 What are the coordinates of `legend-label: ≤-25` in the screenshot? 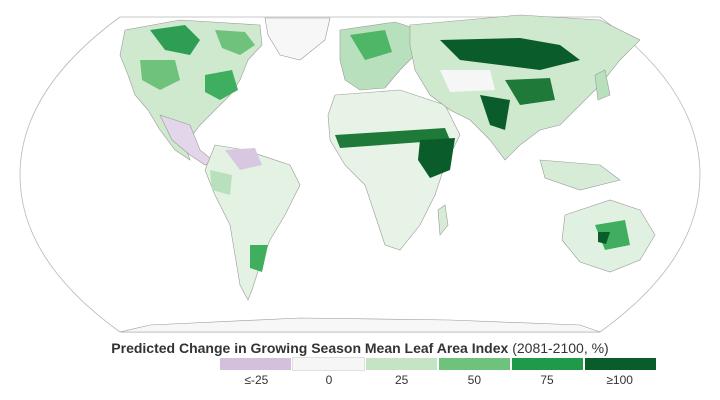 It's located at (256, 380).